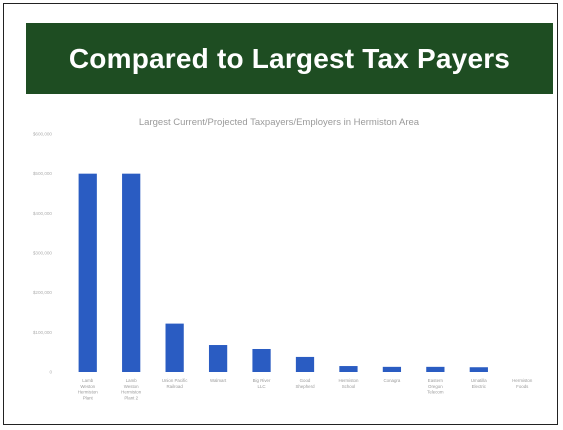 This screenshot has height=430, width=563. Describe the element at coordinates (262, 386) in the screenshot. I see `x-tick-label: LLC` at that location.